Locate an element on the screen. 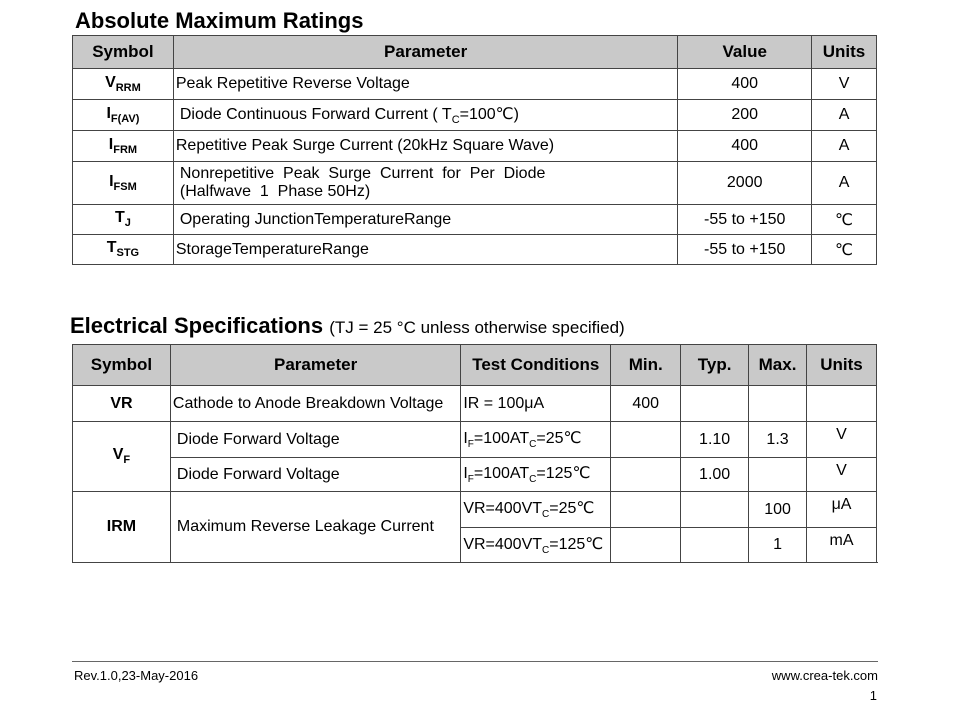  abs-header-symbol: Symbol is located at coordinates (123, 52).